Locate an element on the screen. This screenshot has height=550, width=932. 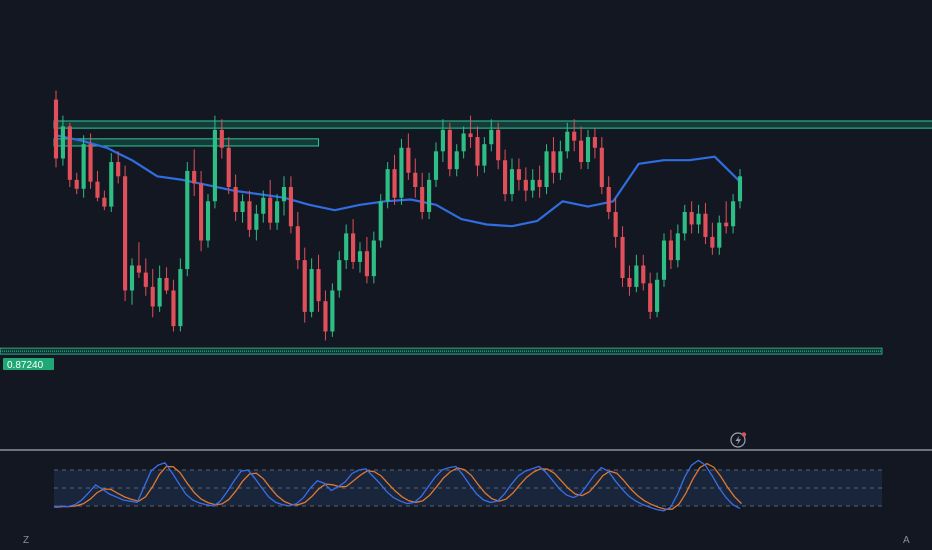
moving-average is located at coordinates (398, 181).